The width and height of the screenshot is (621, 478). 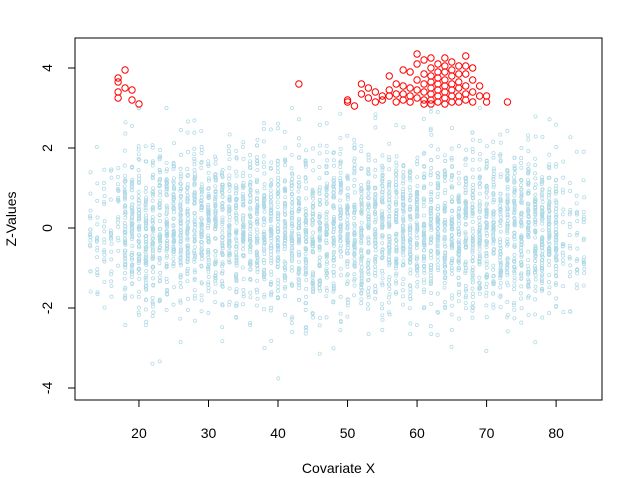 I want to click on x-tick-label: 40, so click(x=278, y=433).